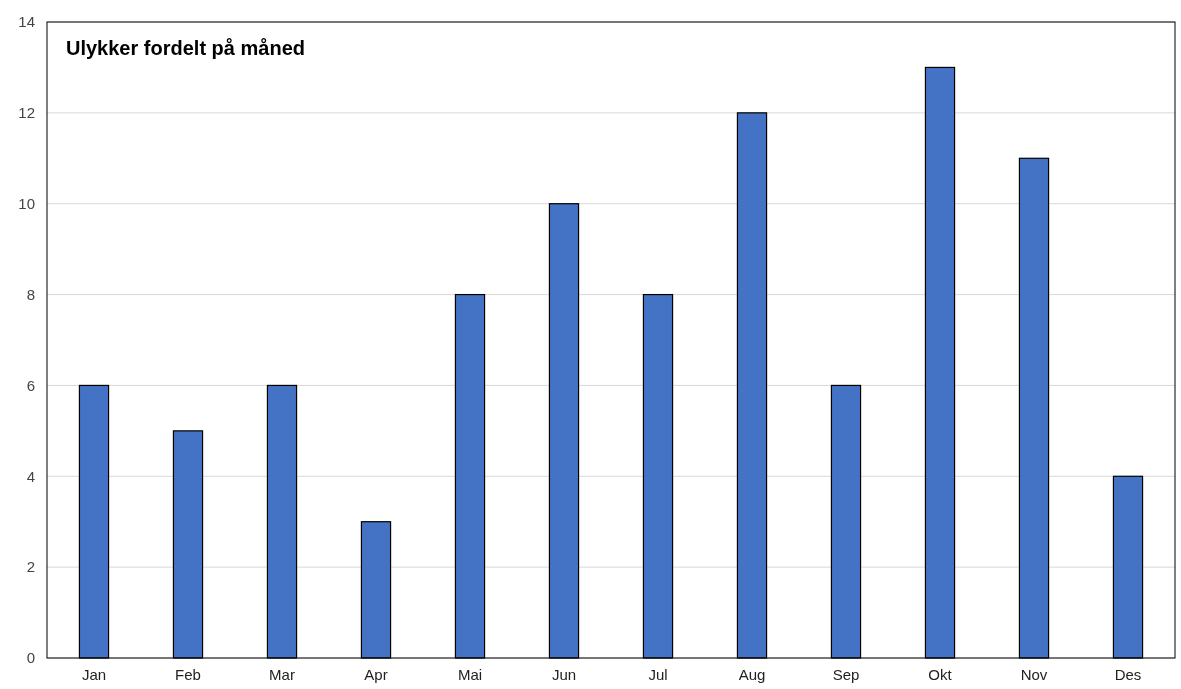 This screenshot has width=1181, height=689. What do you see at coordinates (188, 674) in the screenshot?
I see `x-tick-label: Feb` at bounding box center [188, 674].